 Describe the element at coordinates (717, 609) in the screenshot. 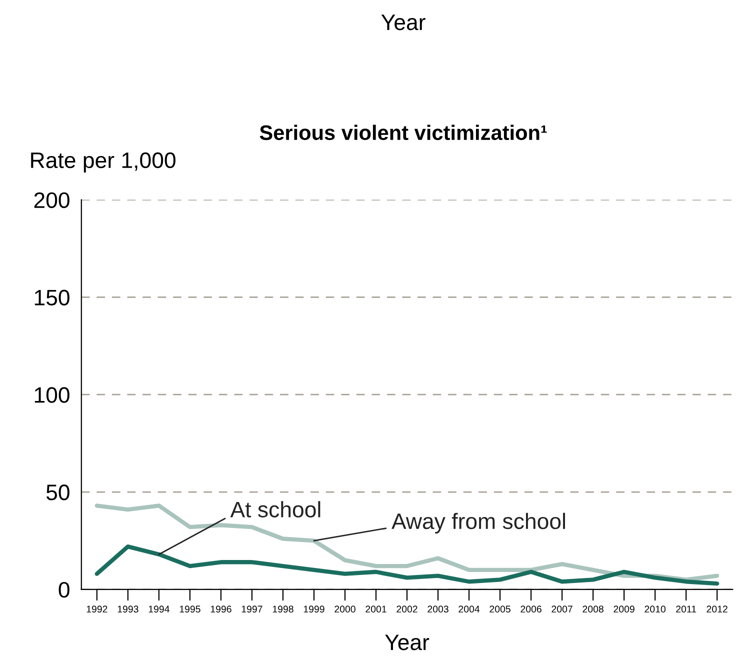

I see `x-tick-label: 2012` at that location.